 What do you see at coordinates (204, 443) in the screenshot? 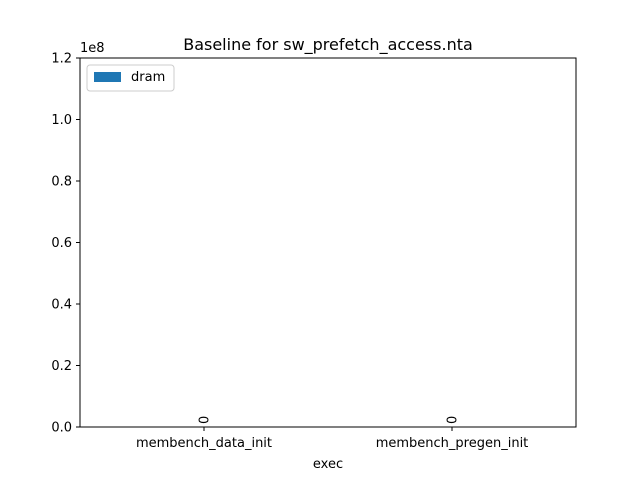
I see `x-tick-label: membench_data_init` at bounding box center [204, 443].